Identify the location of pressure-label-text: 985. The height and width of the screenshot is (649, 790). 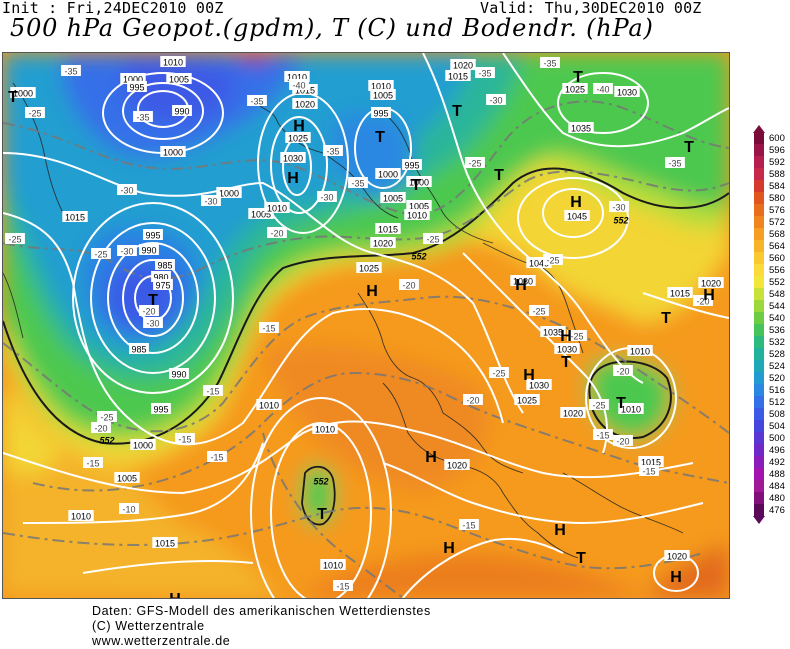
(164, 266).